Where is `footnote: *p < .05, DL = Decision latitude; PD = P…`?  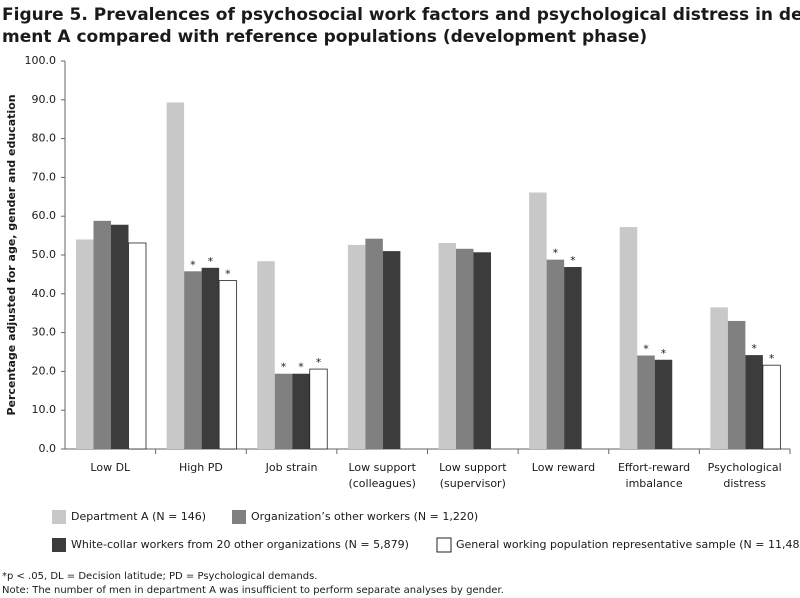 footnote: *p < .05, DL = Decision latitude; PD = P… is located at coordinates (159, 576).